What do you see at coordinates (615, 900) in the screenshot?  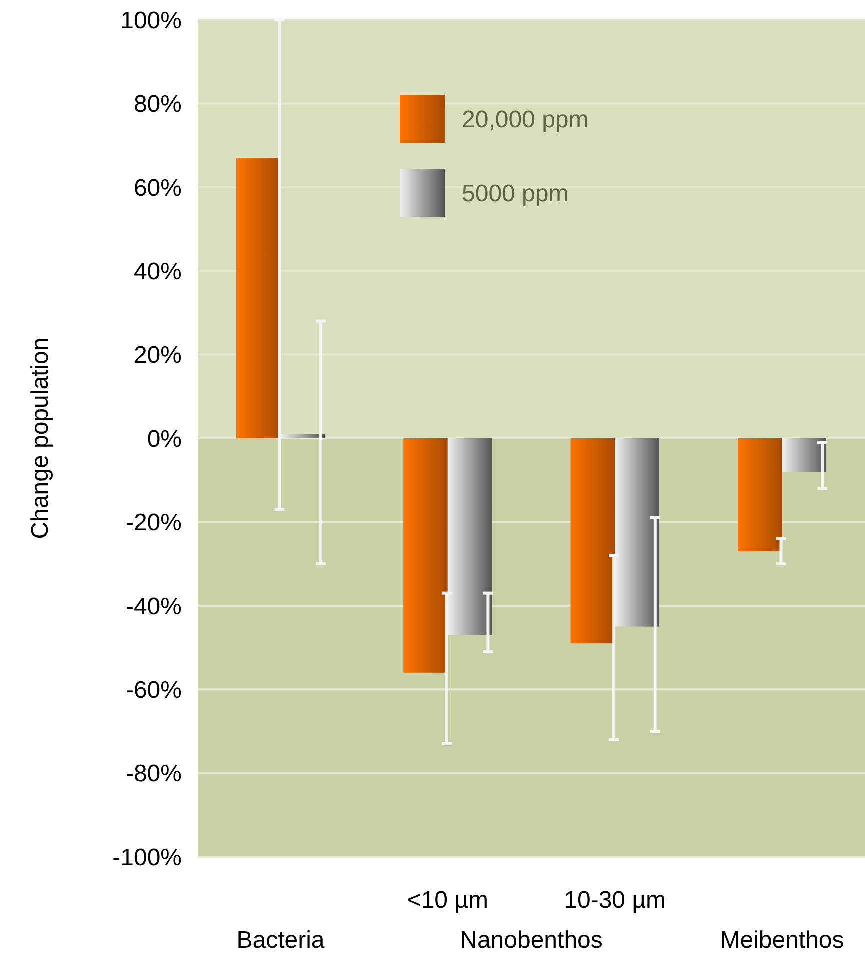 I see `x-tick-label: 10-30 µm` at bounding box center [615, 900].